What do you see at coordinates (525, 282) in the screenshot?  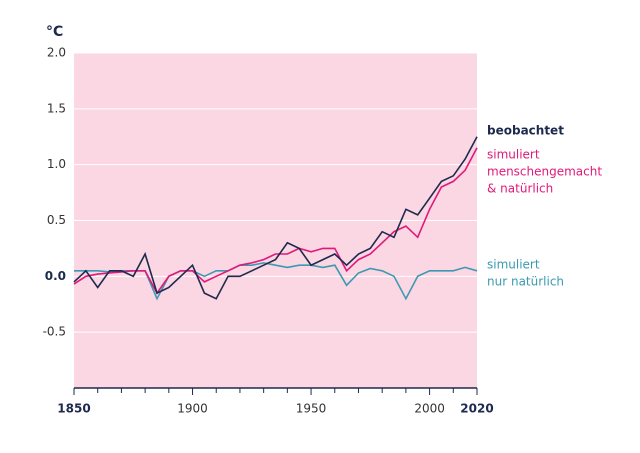 I see `legend-label: nur natürlich` at bounding box center [525, 282].